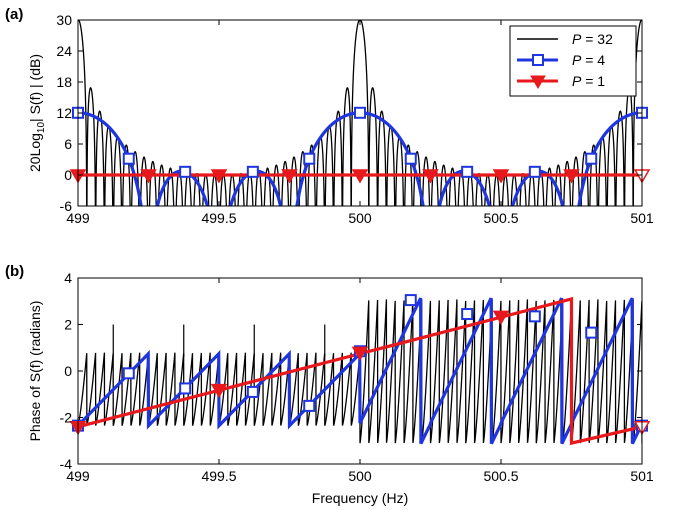 The width and height of the screenshot is (678, 510). I want to click on panel-b-xtick-label: 500, so click(360, 476).